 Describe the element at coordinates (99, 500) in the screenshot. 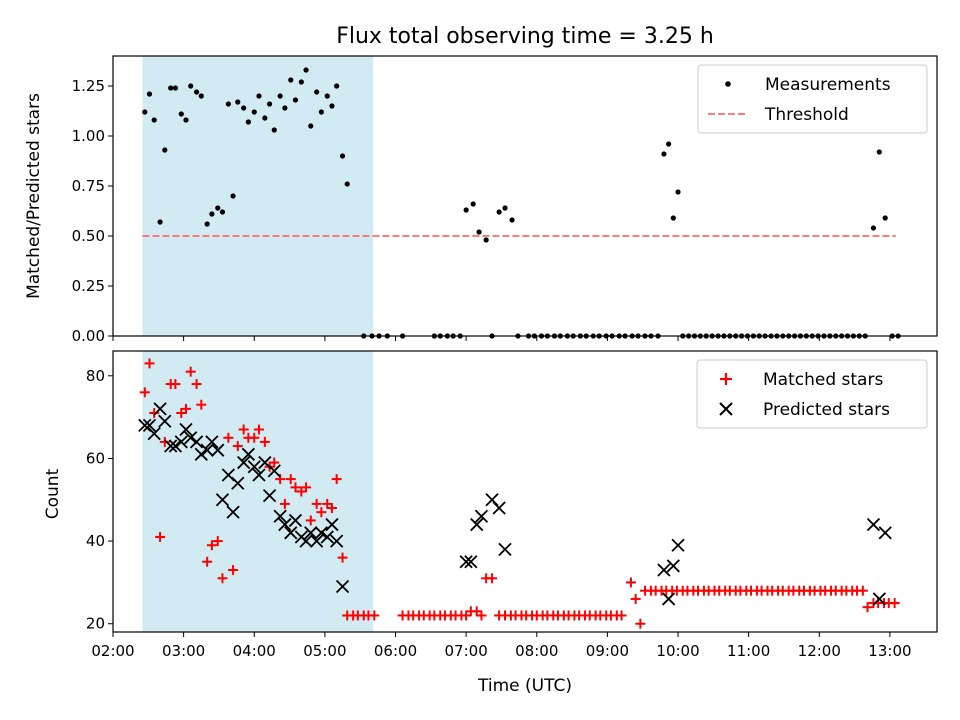

I see `bottom-y-ticks: 20 40 60 80` at that location.